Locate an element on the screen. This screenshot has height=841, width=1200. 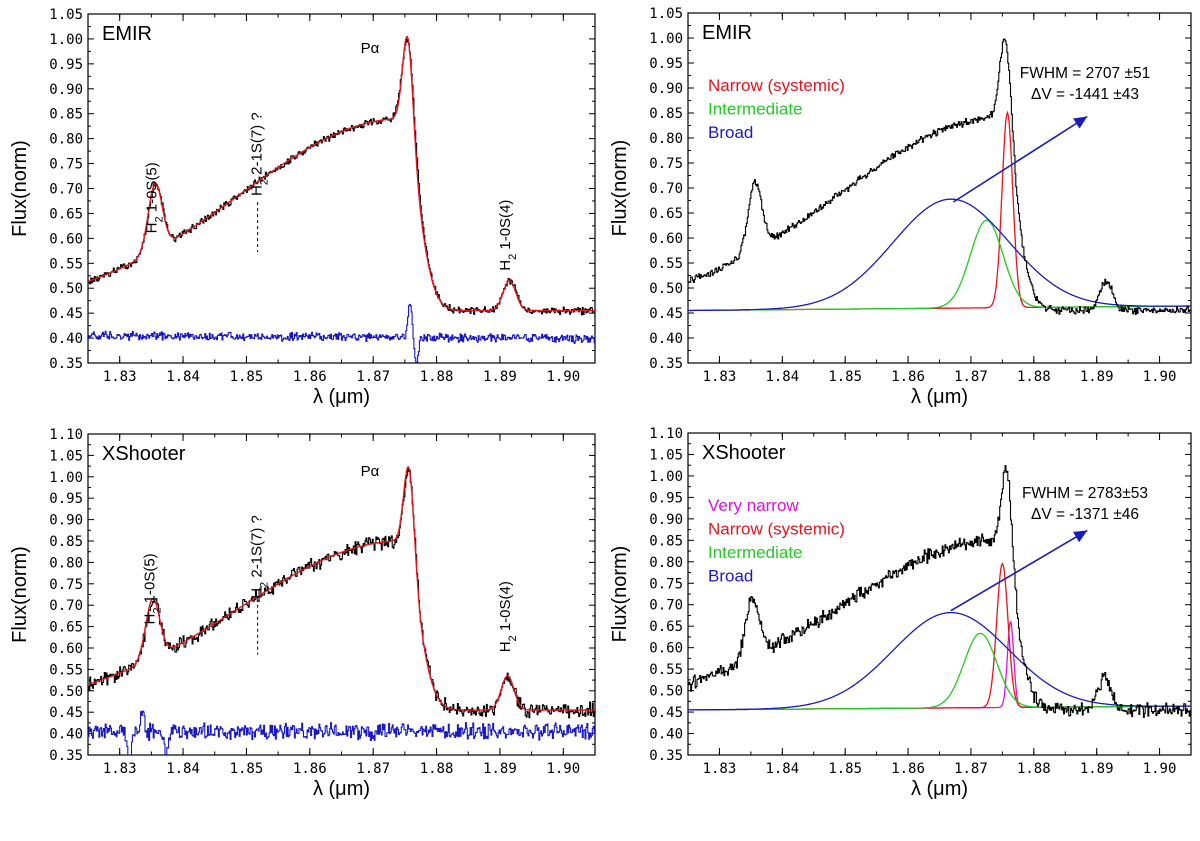
annotation-transition: 2-1S(7) ? is located at coordinates (257, 145).